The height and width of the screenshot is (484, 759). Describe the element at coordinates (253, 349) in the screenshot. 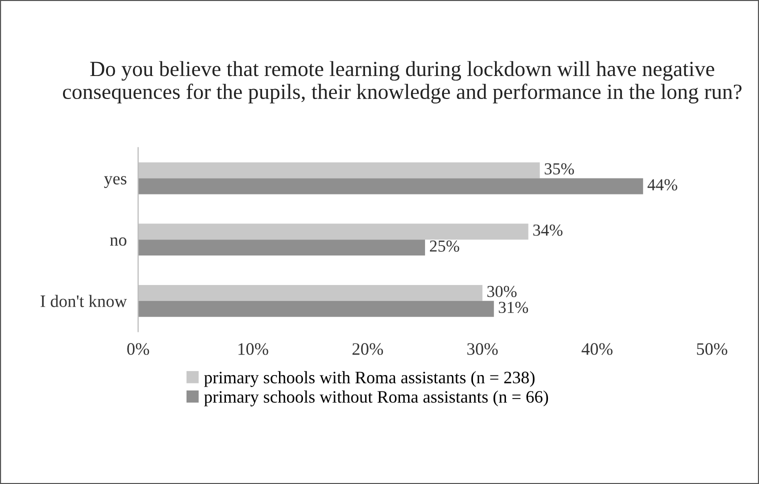

I see `x-tick-label: 10%` at that location.